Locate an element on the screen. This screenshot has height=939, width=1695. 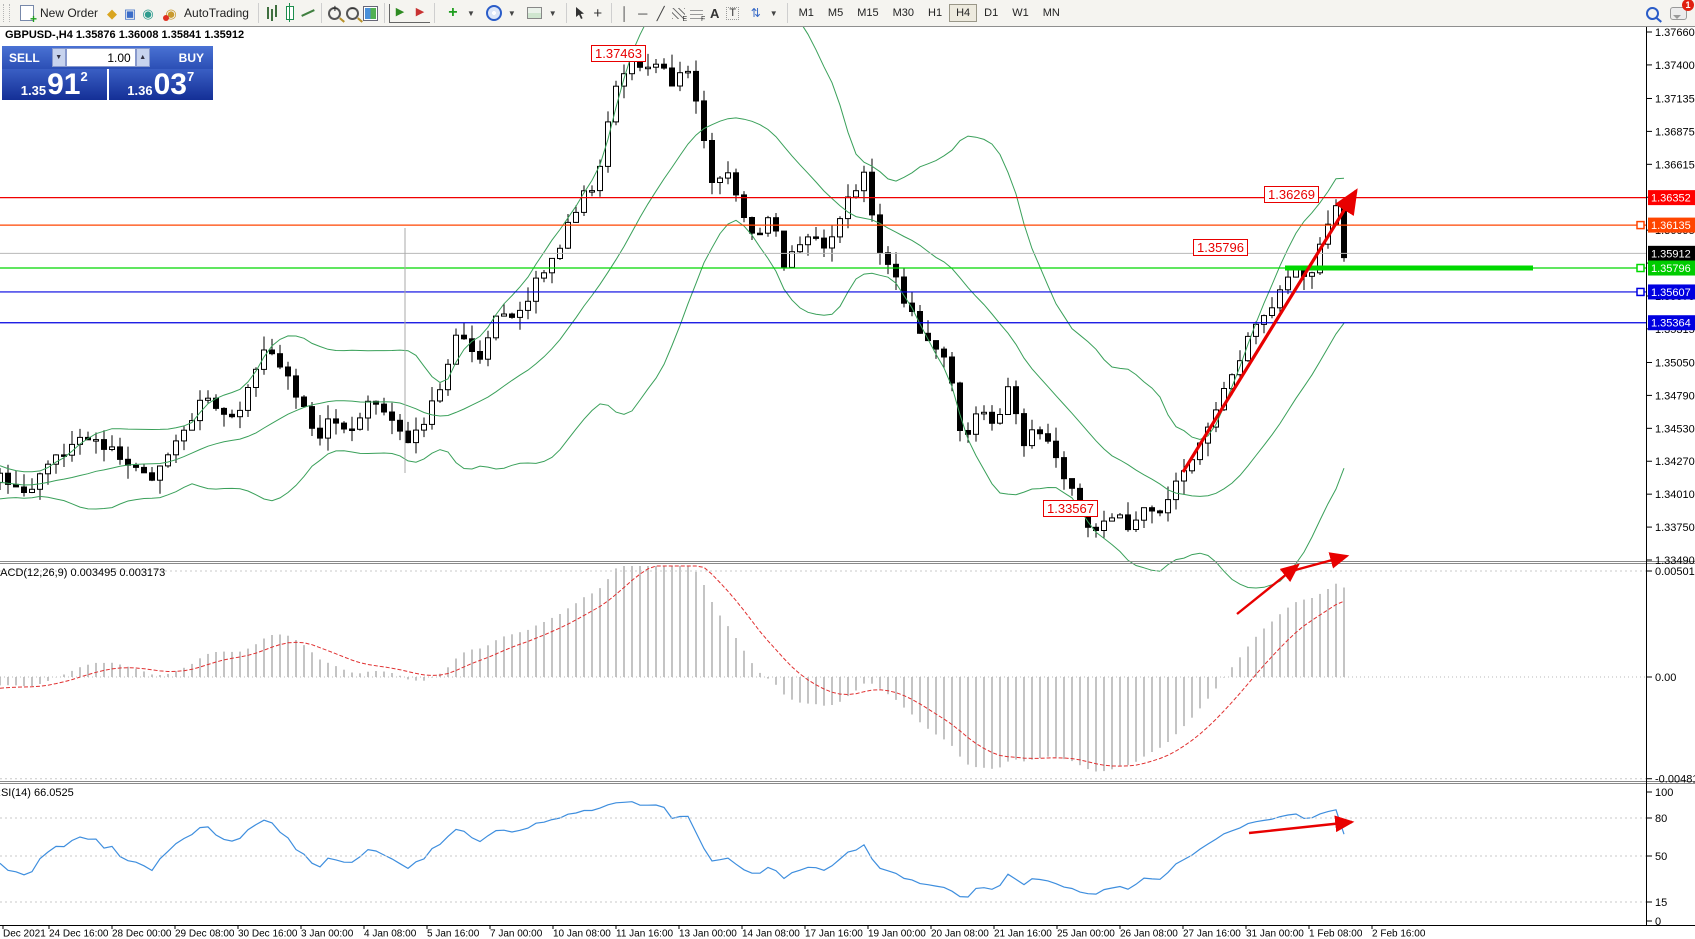
auto-scroll-icon: ▶ is located at coordinates (399, 13).